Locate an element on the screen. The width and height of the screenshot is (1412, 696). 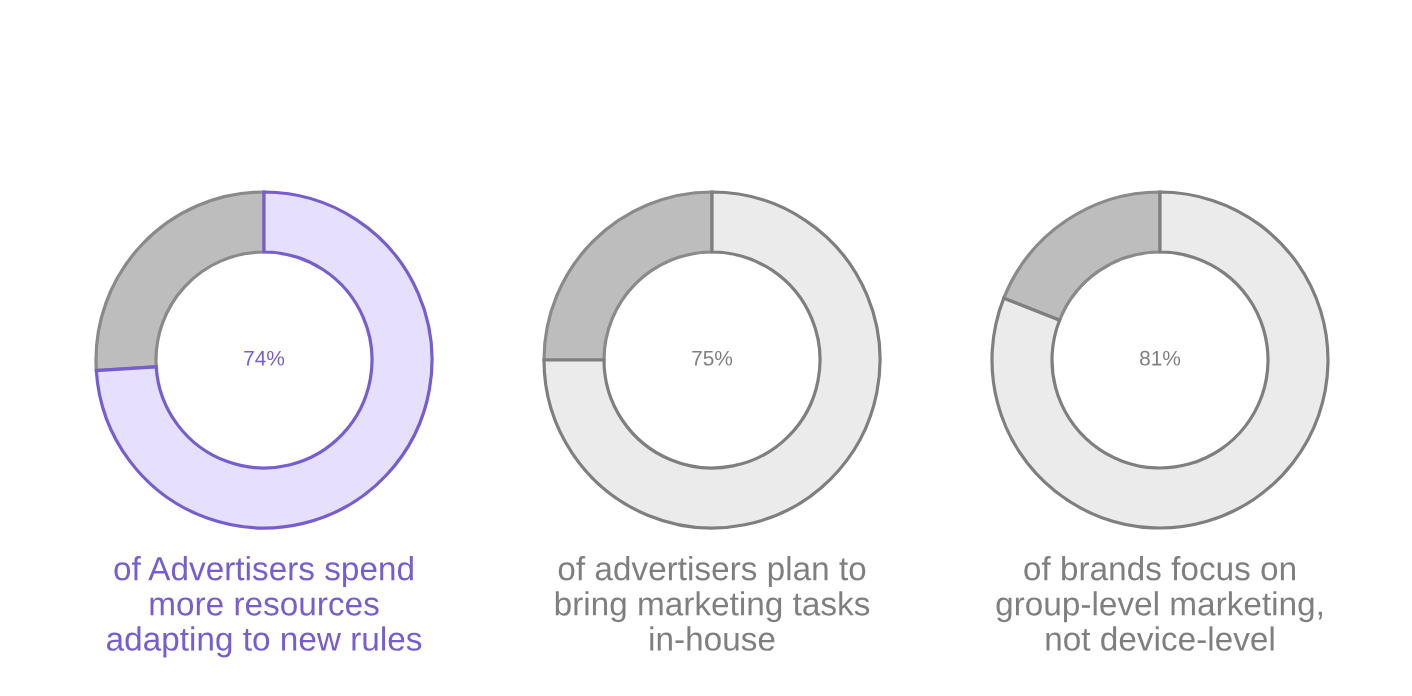
text: of Advertisers spend more resources adapting to new rules is located at coordinates (264, 607).